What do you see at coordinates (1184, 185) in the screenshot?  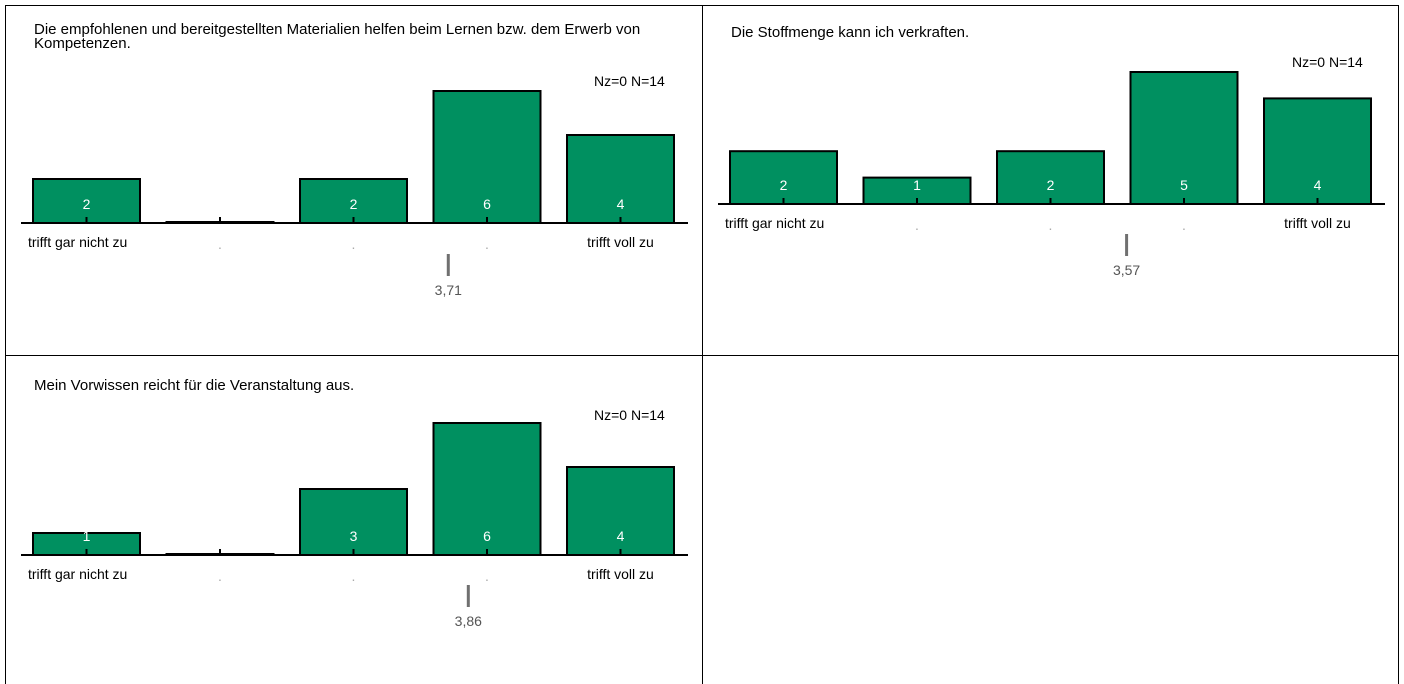 I see `bar-value-label: 5` at bounding box center [1184, 185].